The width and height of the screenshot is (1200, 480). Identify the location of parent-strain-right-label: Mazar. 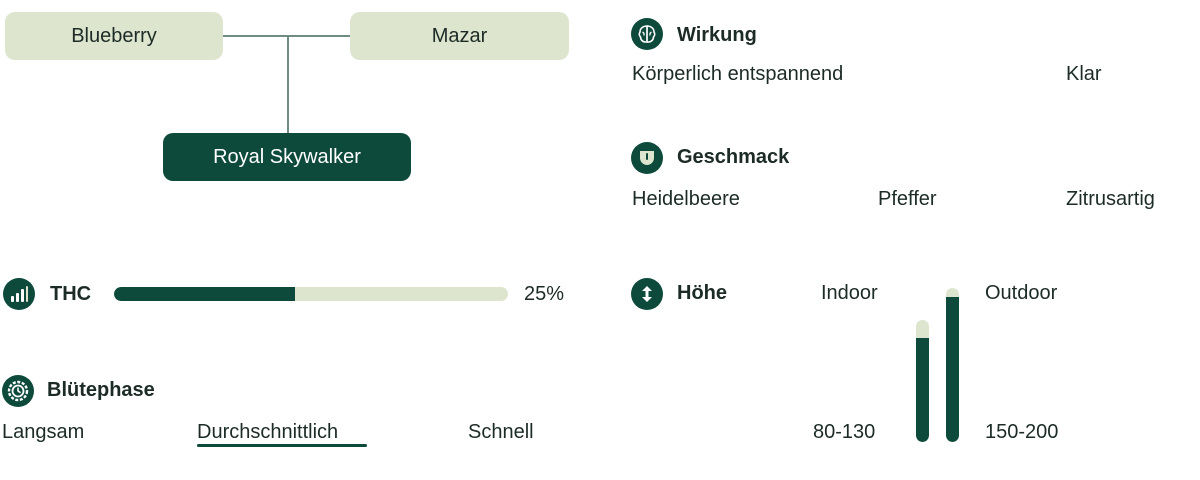
(459, 35).